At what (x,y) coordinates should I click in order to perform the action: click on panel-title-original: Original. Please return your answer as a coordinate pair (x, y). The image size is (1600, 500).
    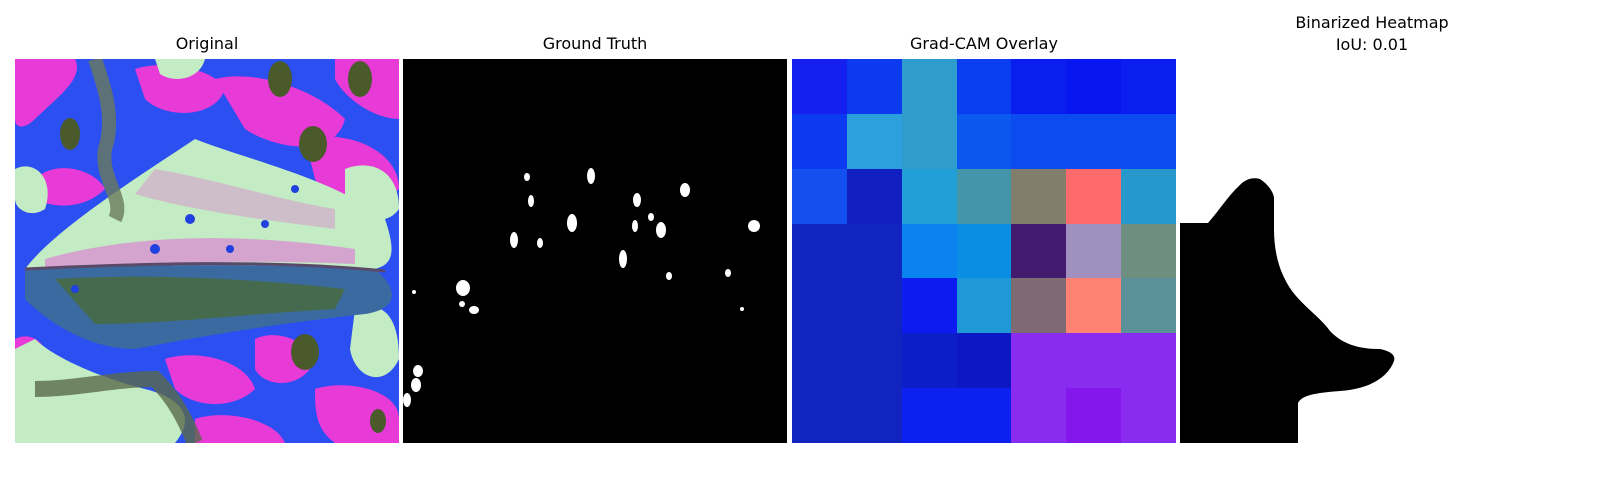
    Looking at the image, I should click on (207, 43).